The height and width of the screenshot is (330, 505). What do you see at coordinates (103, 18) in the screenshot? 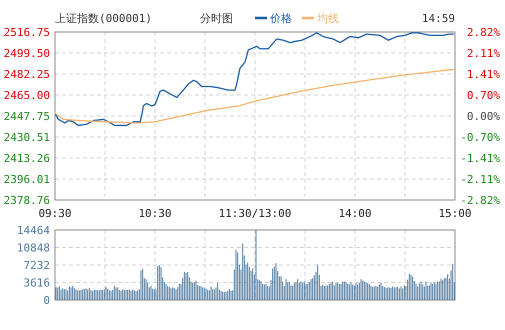
I see `chart-title: 上证指数(000001)` at bounding box center [103, 18].